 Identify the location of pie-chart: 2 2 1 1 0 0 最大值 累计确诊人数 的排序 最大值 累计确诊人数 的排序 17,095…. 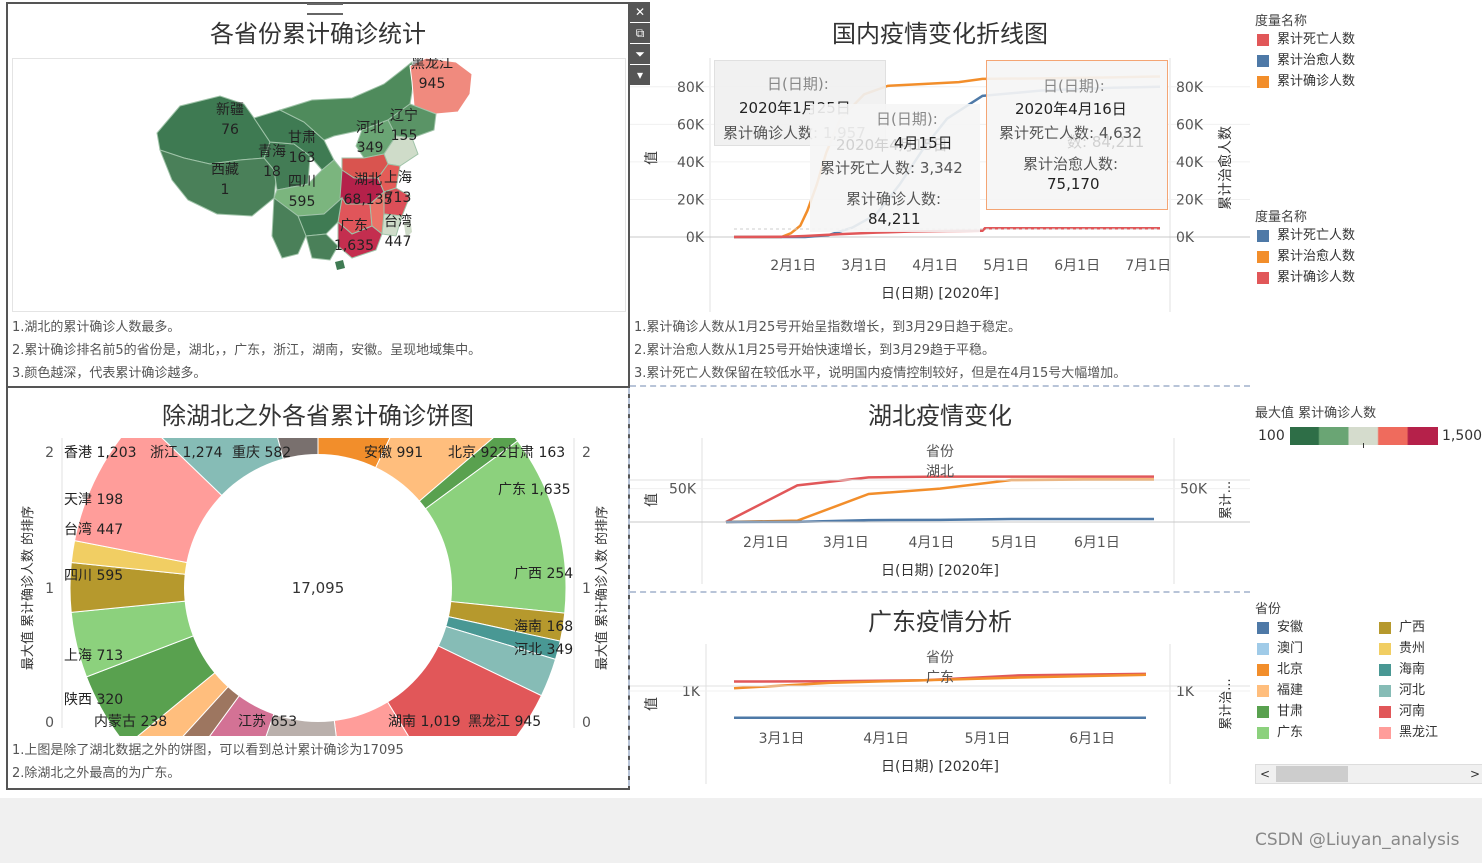
(317, 587).